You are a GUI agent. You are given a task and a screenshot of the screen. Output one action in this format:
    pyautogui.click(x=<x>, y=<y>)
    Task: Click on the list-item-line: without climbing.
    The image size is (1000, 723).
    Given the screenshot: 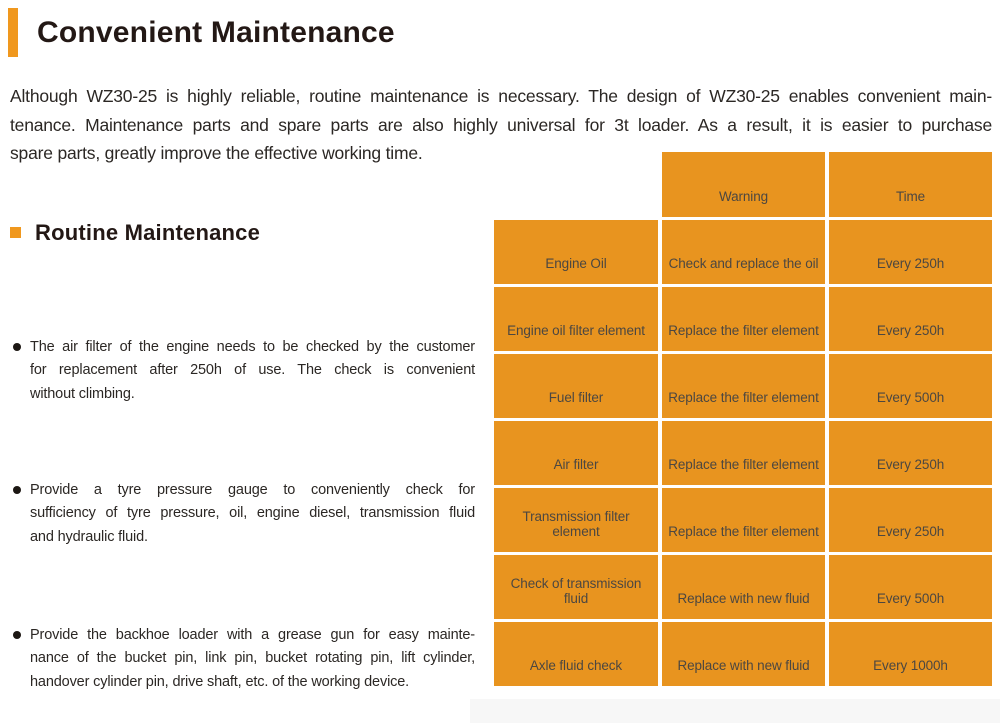 What is the action you would take?
    pyautogui.click(x=82, y=393)
    